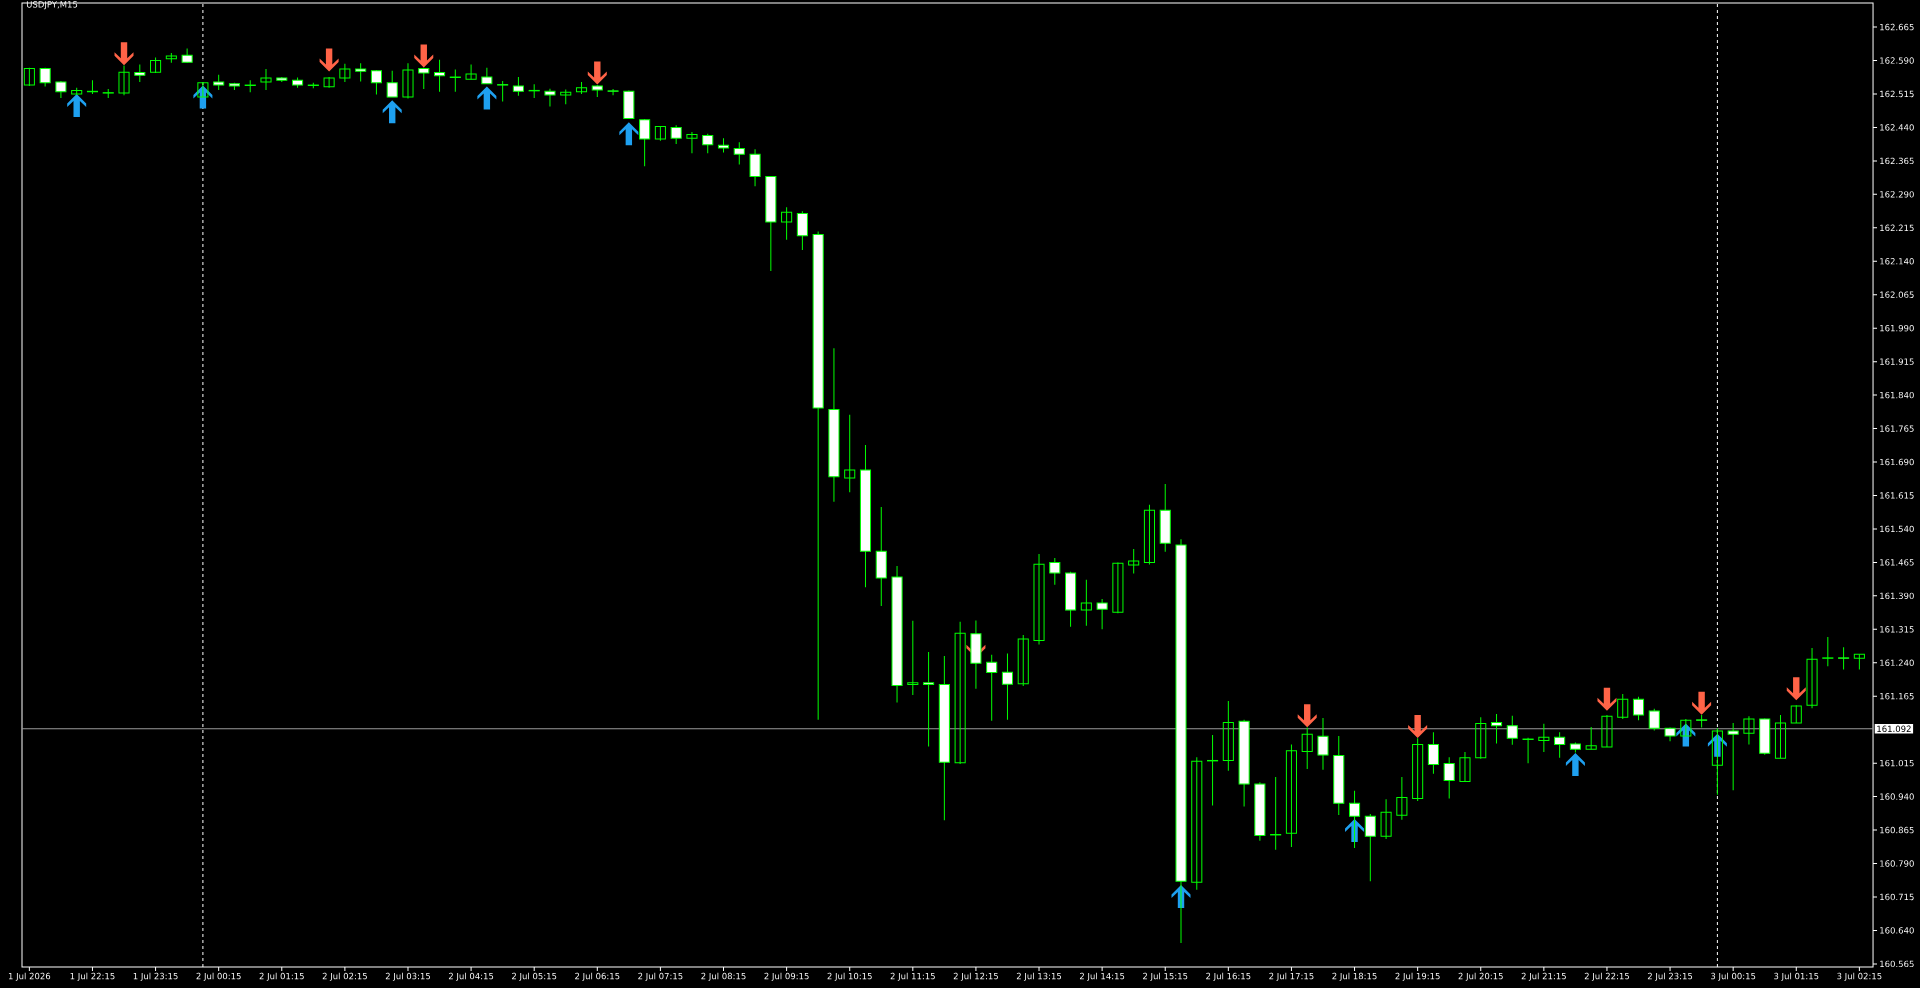  Describe the element at coordinates (218, 976) in the screenshot. I see `x-tick-label: 2 Jul 00:15` at that location.